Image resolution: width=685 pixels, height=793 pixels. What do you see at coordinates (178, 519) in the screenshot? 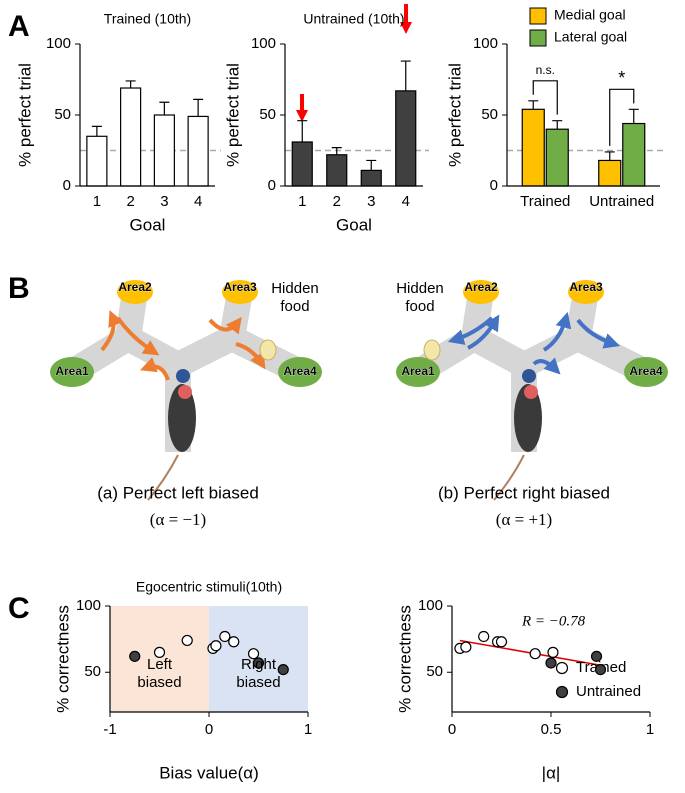
I see `map-alpha: (α = −1)` at bounding box center [178, 519].